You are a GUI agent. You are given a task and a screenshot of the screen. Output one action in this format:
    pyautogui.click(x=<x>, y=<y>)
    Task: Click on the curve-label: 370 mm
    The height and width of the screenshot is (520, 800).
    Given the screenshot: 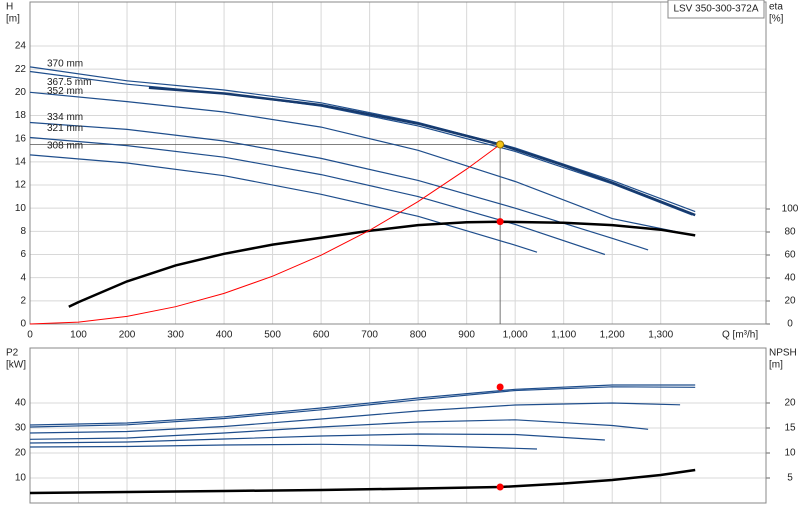 What is the action you would take?
    pyautogui.click(x=65, y=64)
    